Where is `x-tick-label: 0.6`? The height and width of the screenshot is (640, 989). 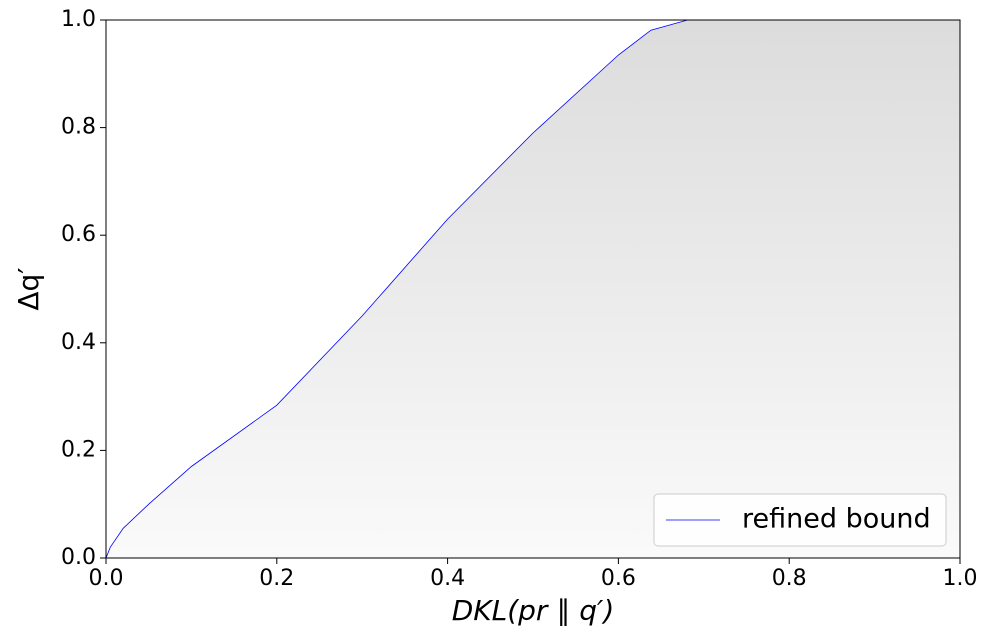 x-tick-label: 0.6 is located at coordinates (618, 578).